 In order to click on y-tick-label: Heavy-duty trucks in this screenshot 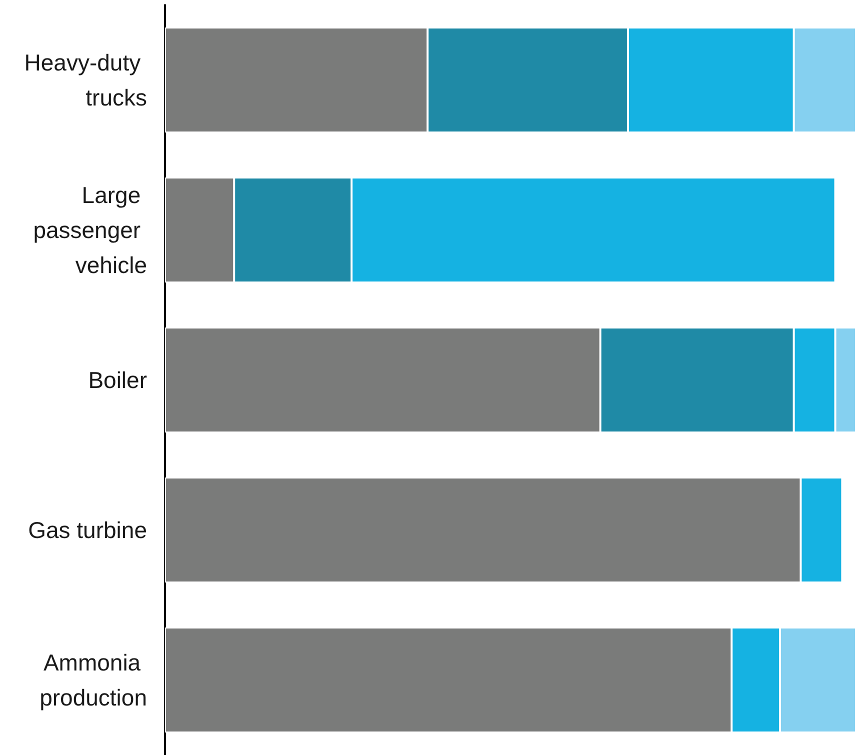, I will do `click(85, 80)`.